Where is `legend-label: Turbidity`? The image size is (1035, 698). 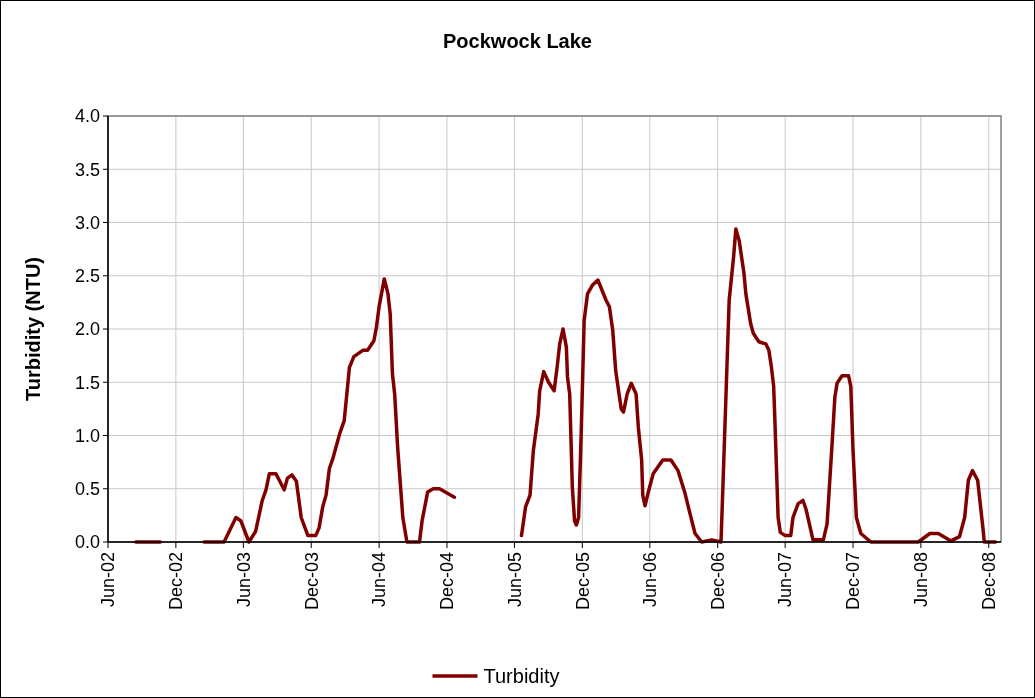 legend-label: Turbidity is located at coordinates (521, 676).